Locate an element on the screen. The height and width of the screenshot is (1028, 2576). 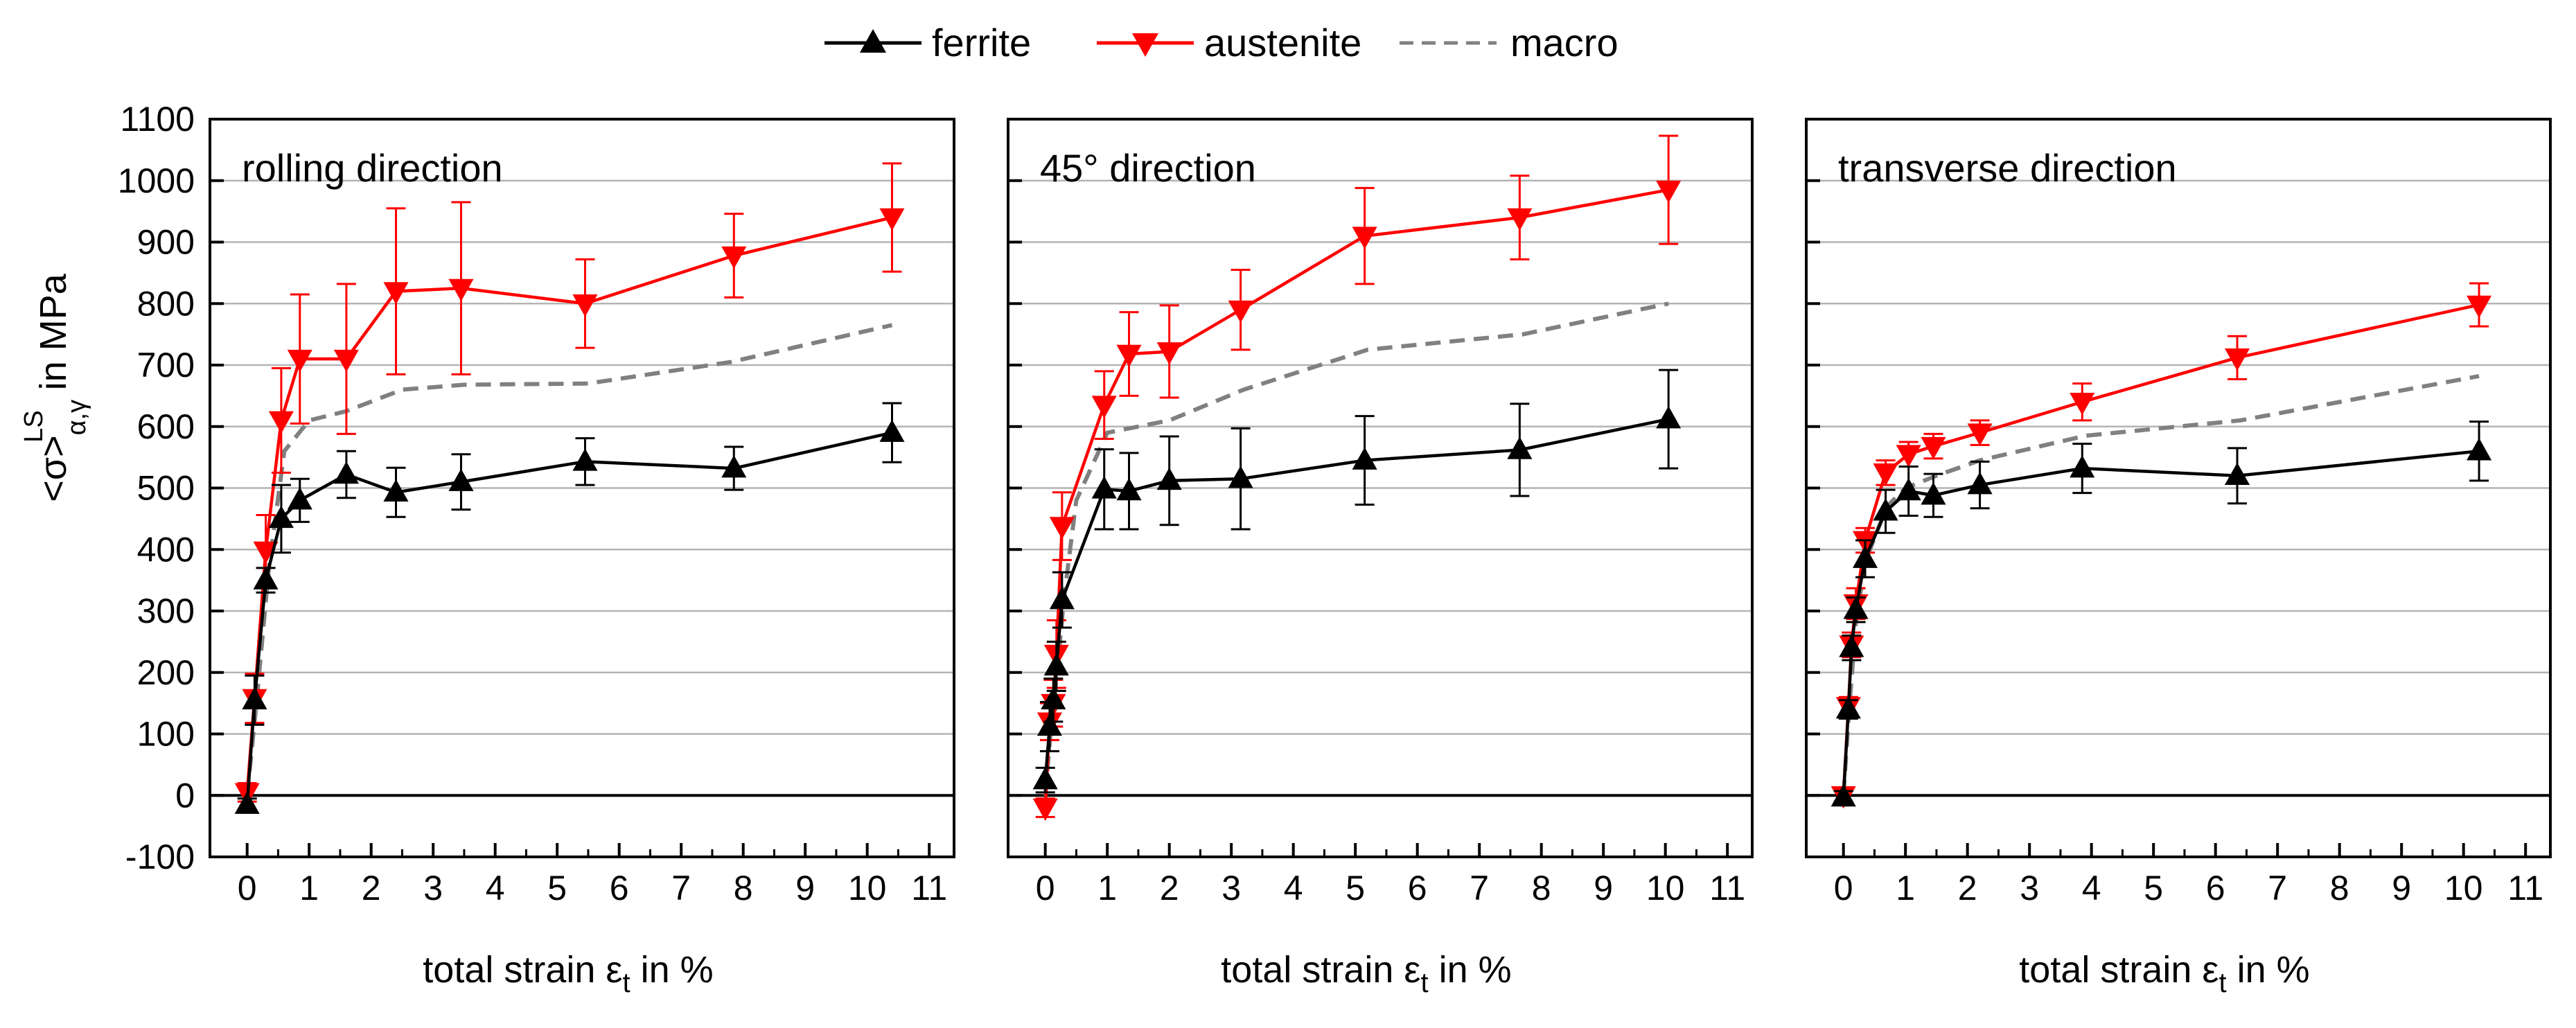
y-tick-label: 300 is located at coordinates (166, 611).